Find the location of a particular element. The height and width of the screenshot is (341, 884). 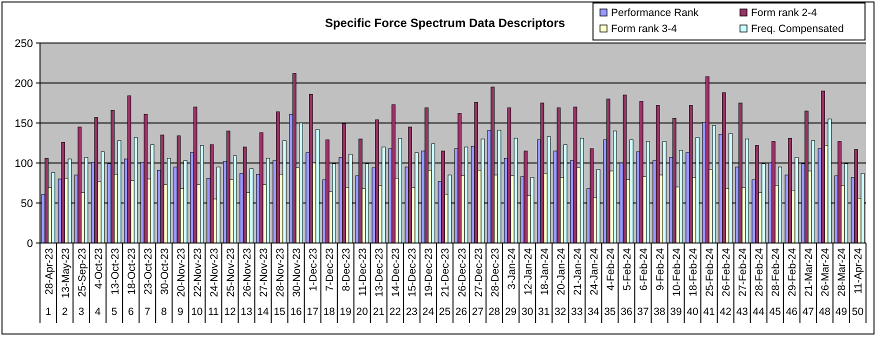

x-tick-label: 13-Dec-23 is located at coordinates (380, 273).